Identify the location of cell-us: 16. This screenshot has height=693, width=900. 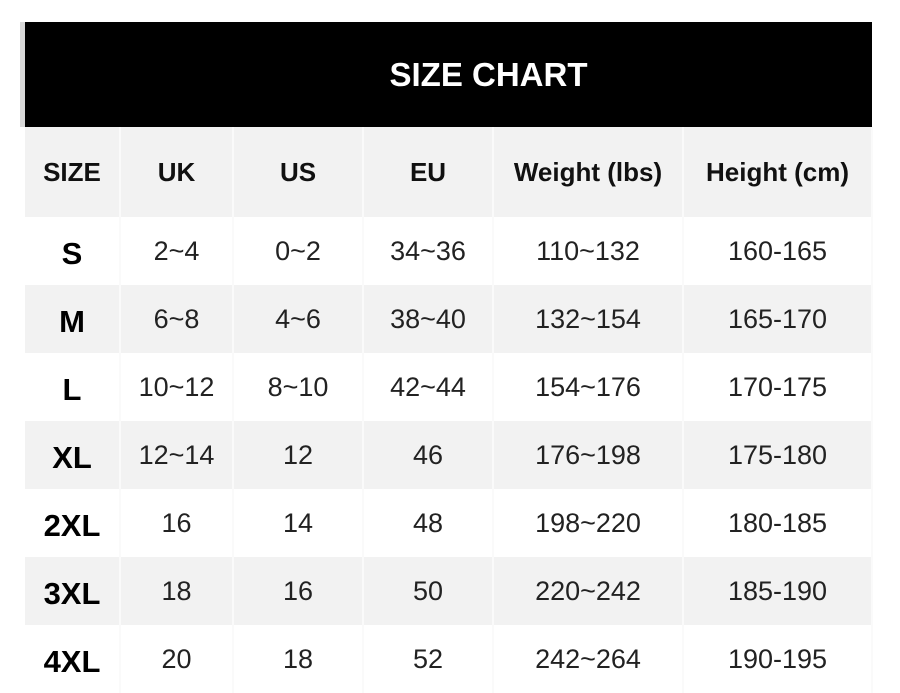
(298, 591).